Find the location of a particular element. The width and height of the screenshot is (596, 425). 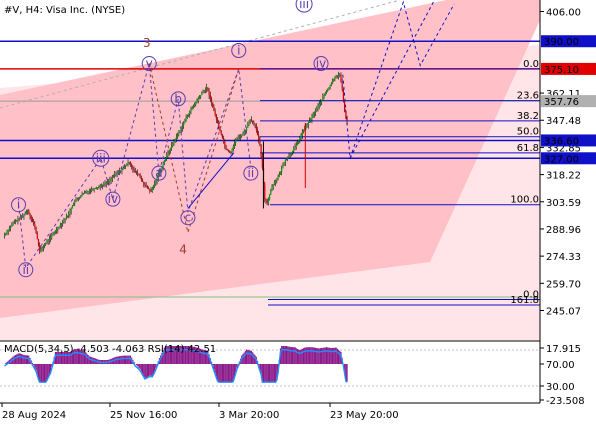

indicator-pane is located at coordinates (270, 366).